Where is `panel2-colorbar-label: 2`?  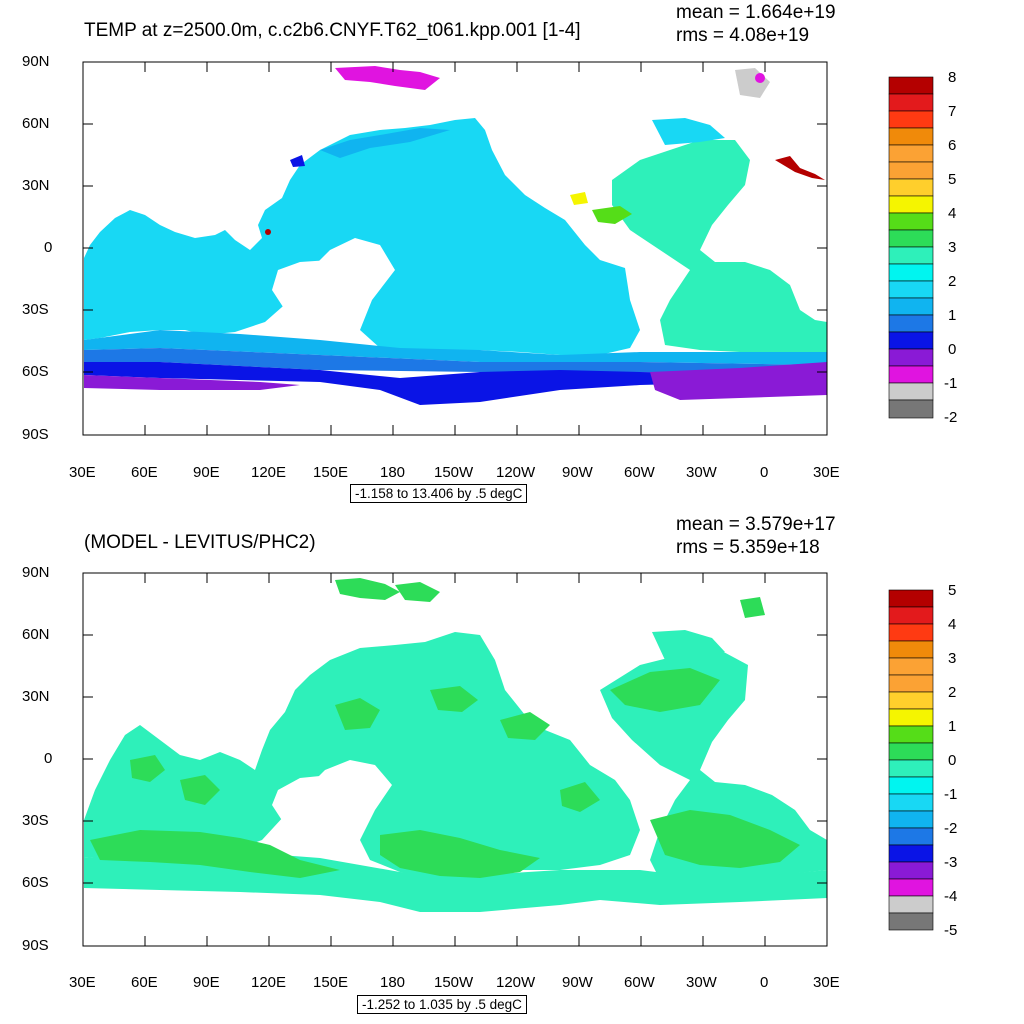
panel2-colorbar-label: 2 is located at coordinates (952, 692).